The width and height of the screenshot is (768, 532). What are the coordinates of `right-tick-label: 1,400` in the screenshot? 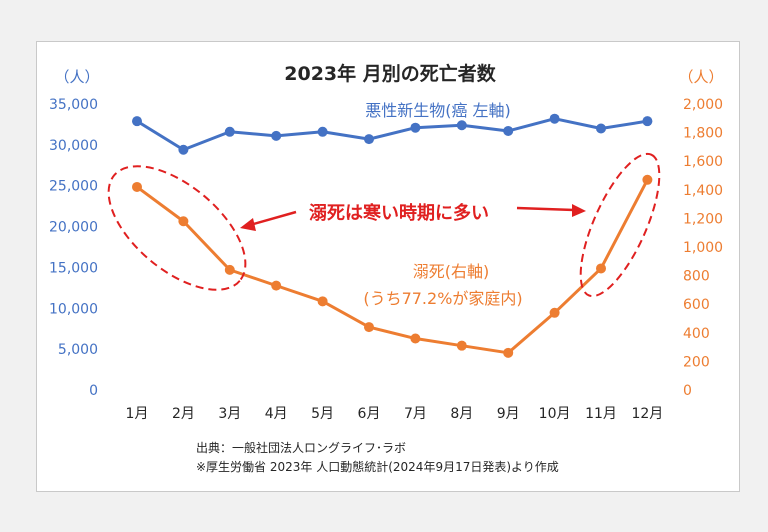 It's located at (703, 191).